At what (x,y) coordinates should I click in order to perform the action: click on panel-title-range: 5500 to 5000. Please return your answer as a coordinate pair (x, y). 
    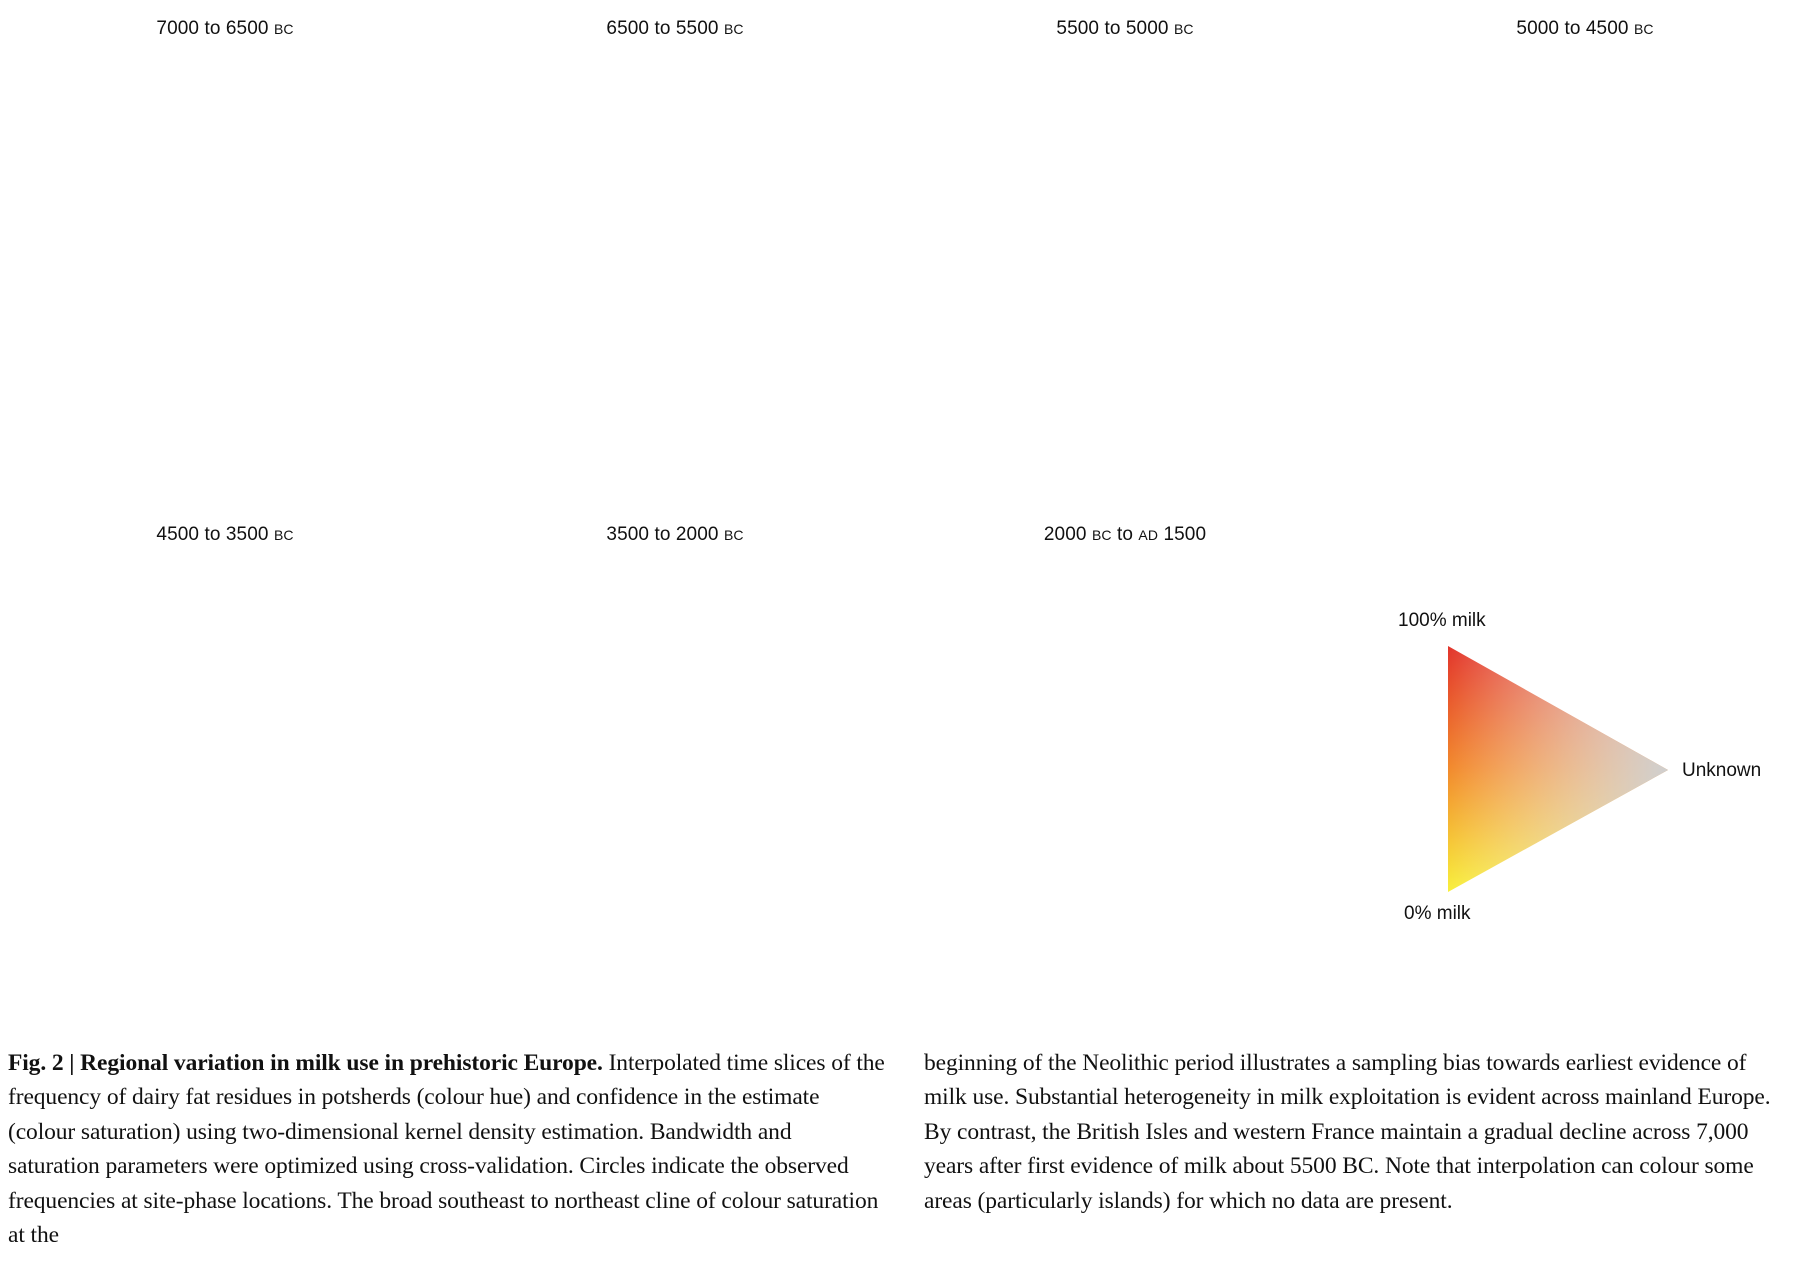
    Looking at the image, I should click on (1115, 28).